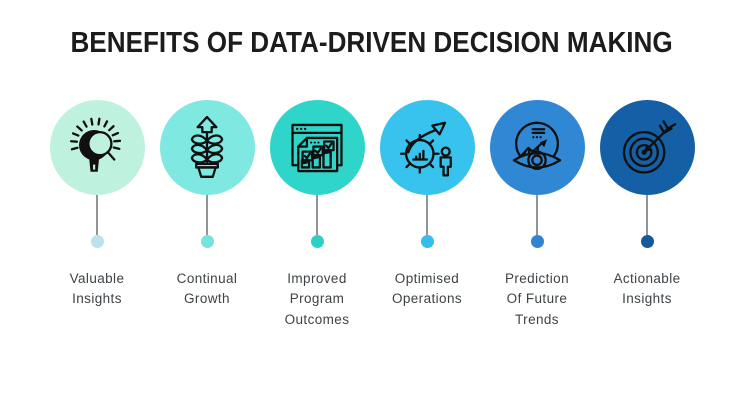 The width and height of the screenshot is (744, 400). What do you see at coordinates (97, 289) in the screenshot?
I see `benefit-label: Valuable Insights` at bounding box center [97, 289].